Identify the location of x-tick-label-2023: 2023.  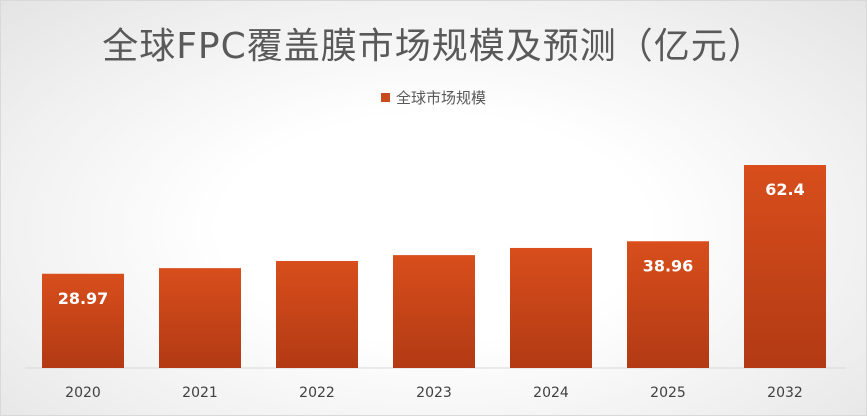
(434, 393).